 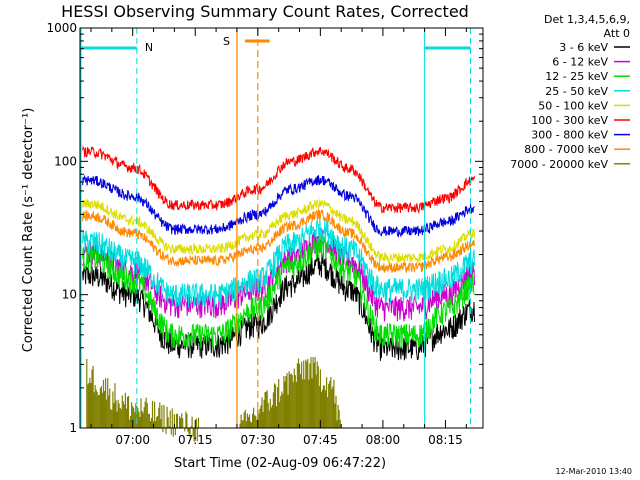 I want to click on legend-label: 300 - 800 keV, so click(x=569, y=135).